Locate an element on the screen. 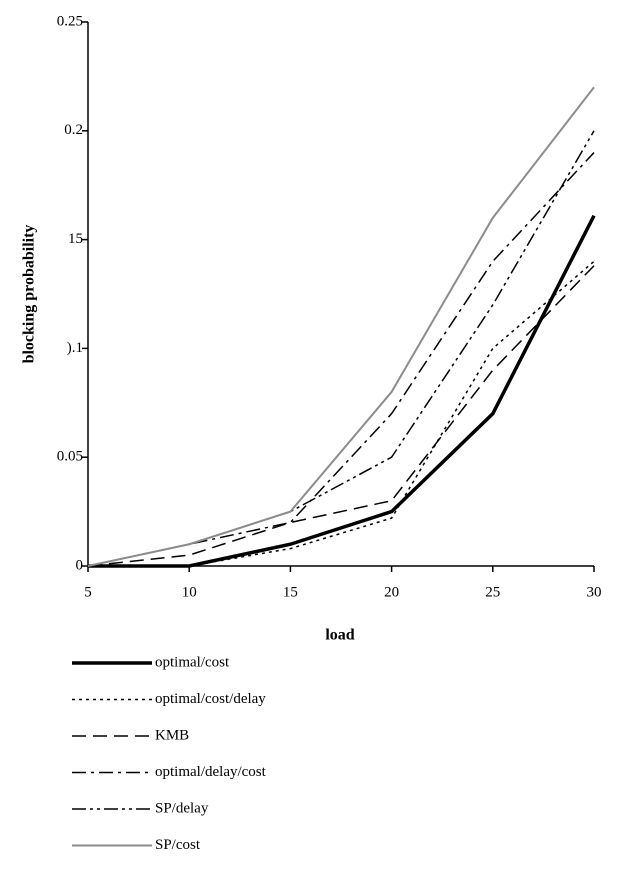 Image resolution: width=619 pixels, height=881 pixels. x-tick-label: 10 is located at coordinates (189, 592).